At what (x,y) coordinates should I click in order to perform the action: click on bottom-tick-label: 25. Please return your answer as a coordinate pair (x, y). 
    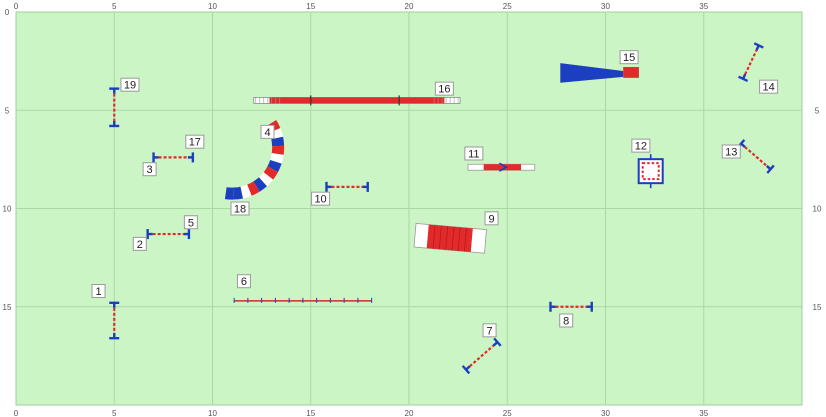
    Looking at the image, I should click on (507, 413).